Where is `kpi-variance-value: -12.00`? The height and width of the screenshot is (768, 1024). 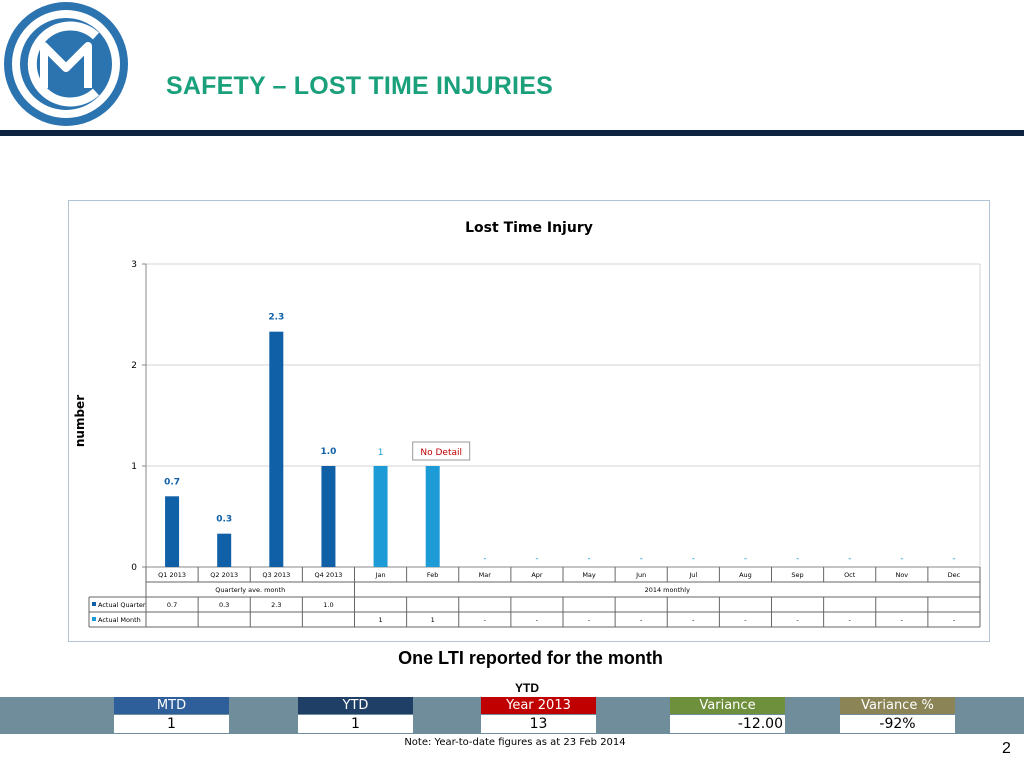
kpi-variance-value: -12.00 is located at coordinates (727, 724).